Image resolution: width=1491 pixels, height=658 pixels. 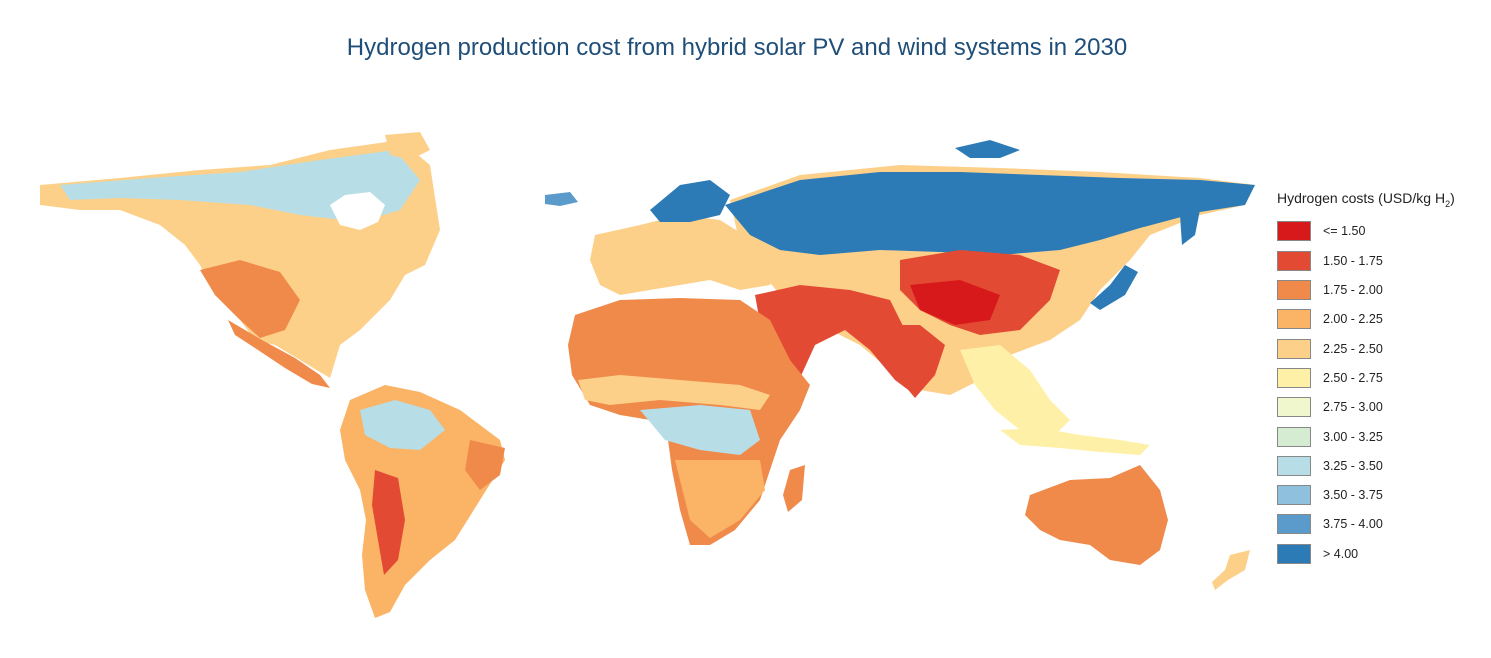 I want to click on legend-title: Hydrogen costs (USD/kg H2), so click(x=1382, y=199).